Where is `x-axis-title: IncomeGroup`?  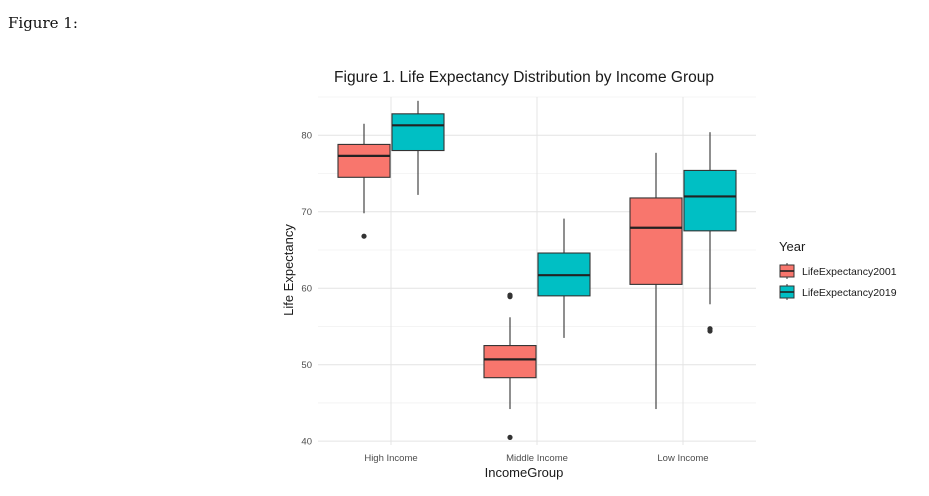
x-axis-title: IncomeGroup is located at coordinates (524, 472).